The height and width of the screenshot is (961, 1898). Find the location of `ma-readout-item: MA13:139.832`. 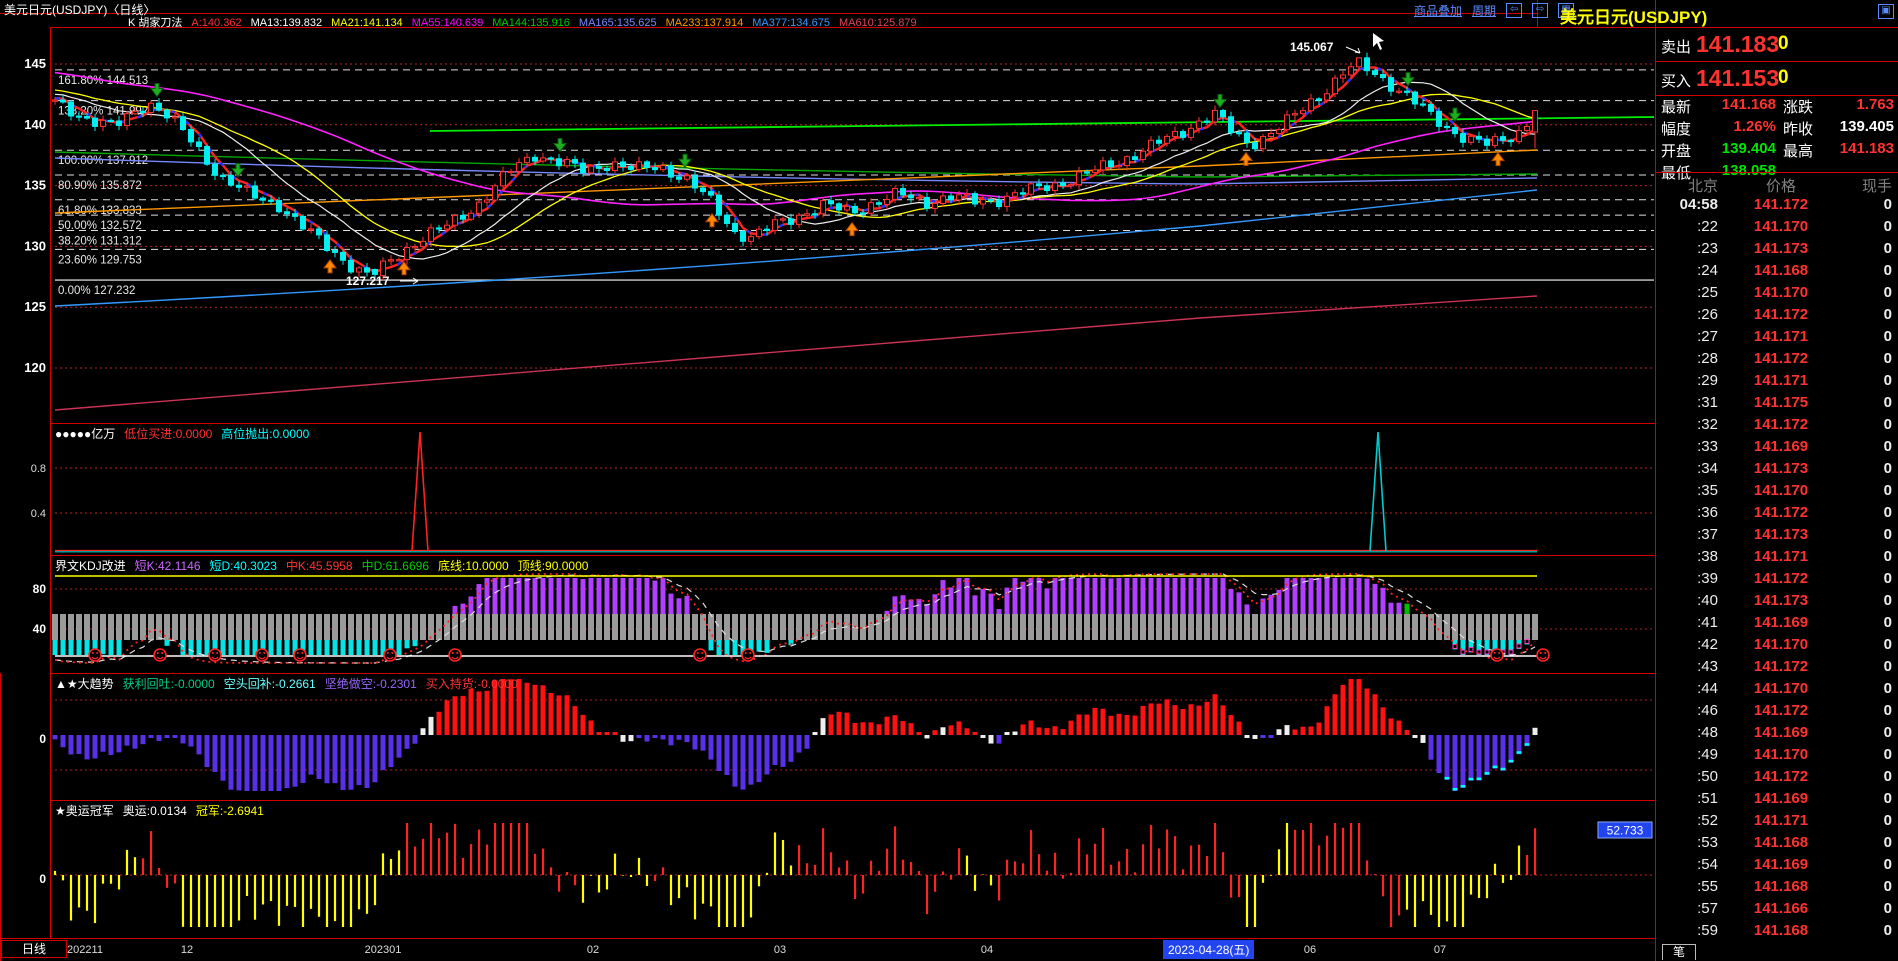

ma-readout-item: MA13:139.832 is located at coordinates (286, 23).